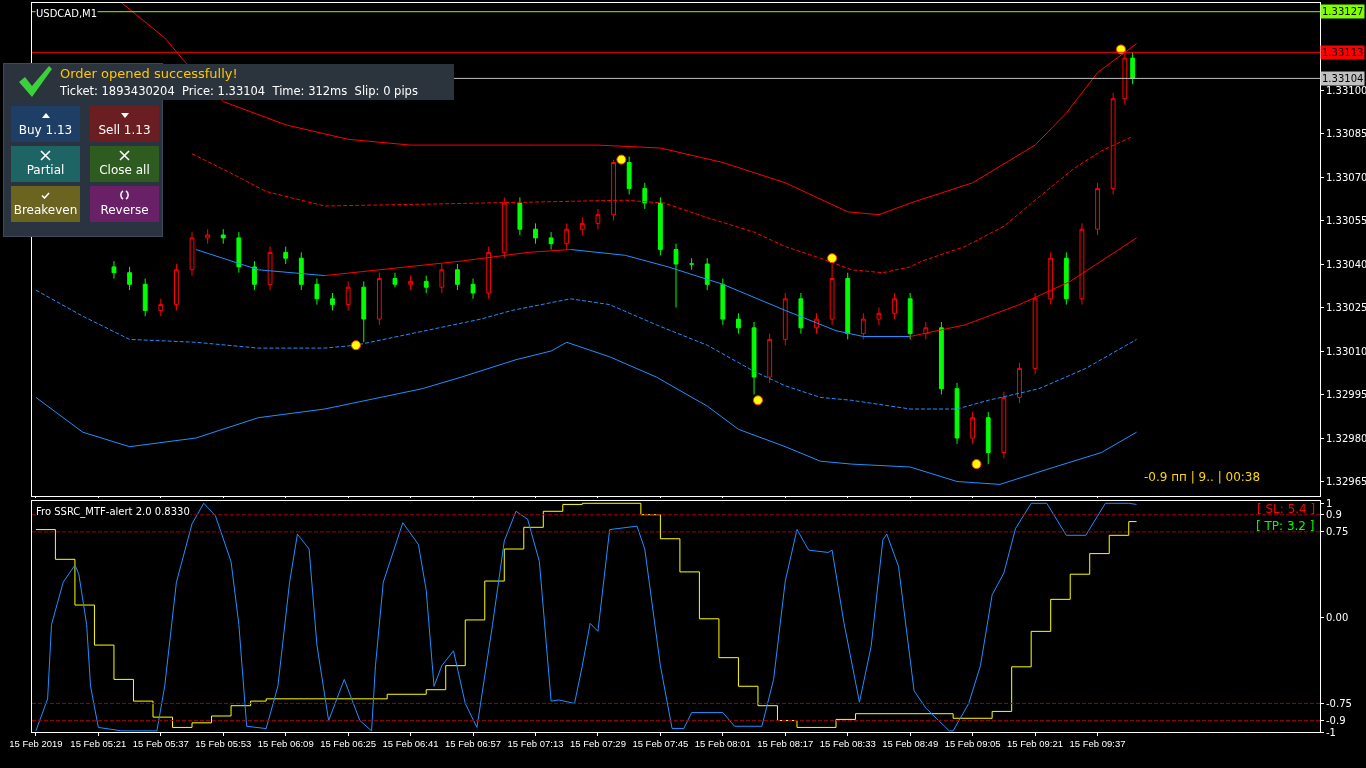  What do you see at coordinates (660, 744) in the screenshot?
I see `x-tick-label: 15 Feb 07:45` at bounding box center [660, 744].